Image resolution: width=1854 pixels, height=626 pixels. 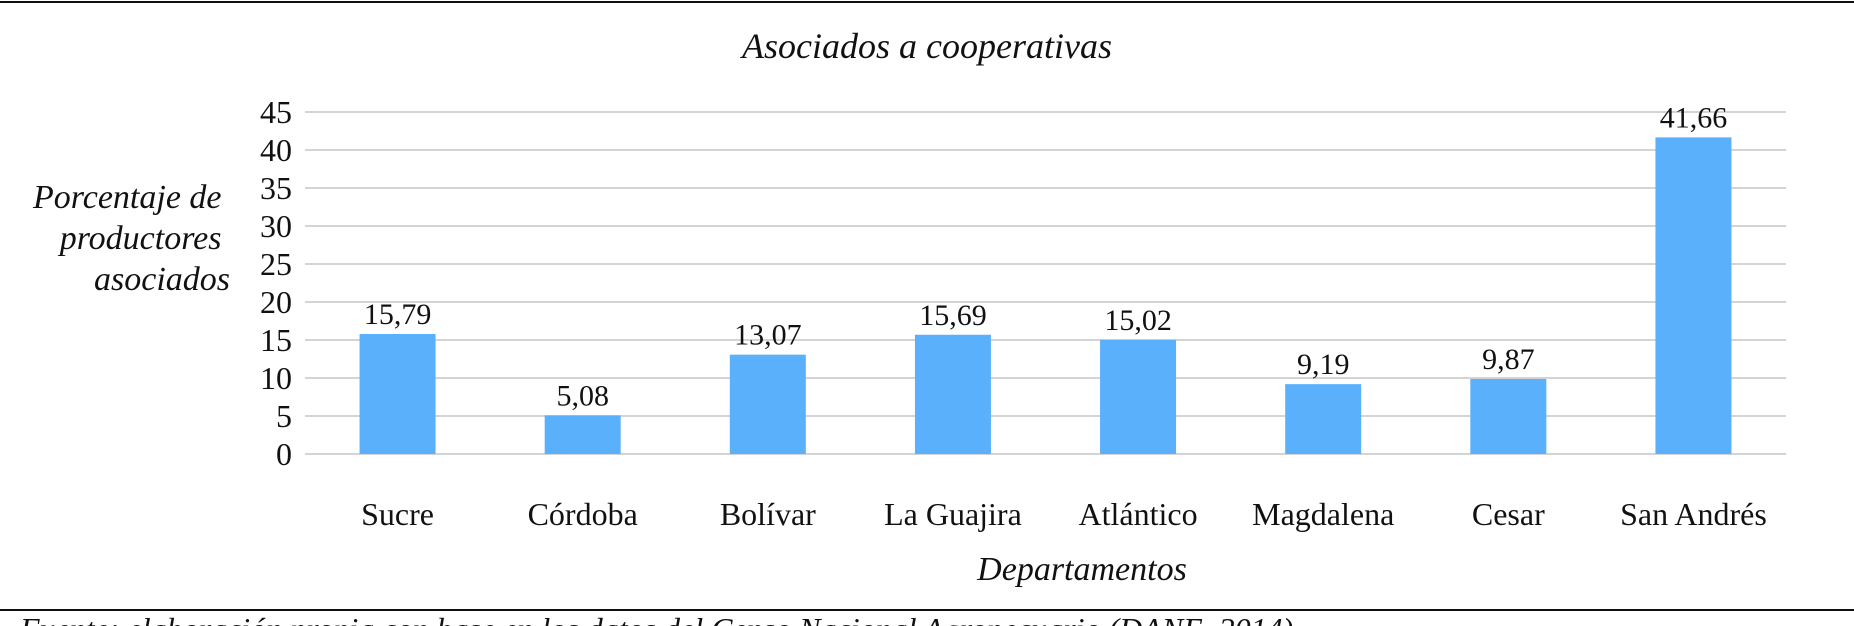 I want to click on y-tick-label: 0, so click(x=284, y=454).